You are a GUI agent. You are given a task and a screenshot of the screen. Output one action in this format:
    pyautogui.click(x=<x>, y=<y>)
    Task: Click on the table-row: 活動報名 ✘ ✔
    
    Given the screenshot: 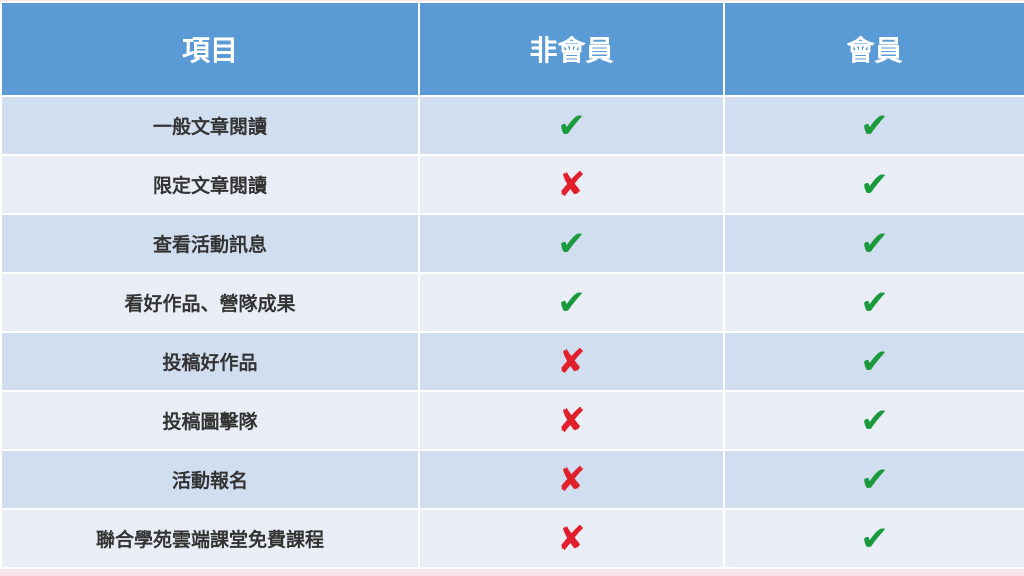 What is the action you would take?
    pyautogui.click(x=512, y=479)
    